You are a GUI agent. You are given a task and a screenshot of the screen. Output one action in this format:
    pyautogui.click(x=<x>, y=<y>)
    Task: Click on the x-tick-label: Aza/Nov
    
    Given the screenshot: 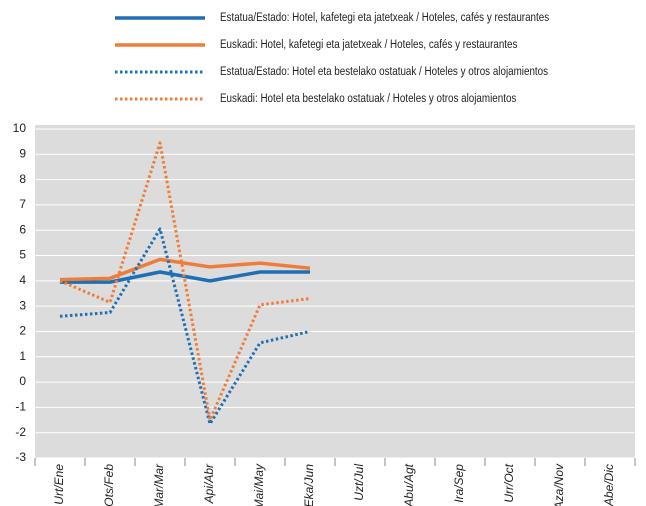 What is the action you would take?
    pyautogui.click(x=559, y=484)
    